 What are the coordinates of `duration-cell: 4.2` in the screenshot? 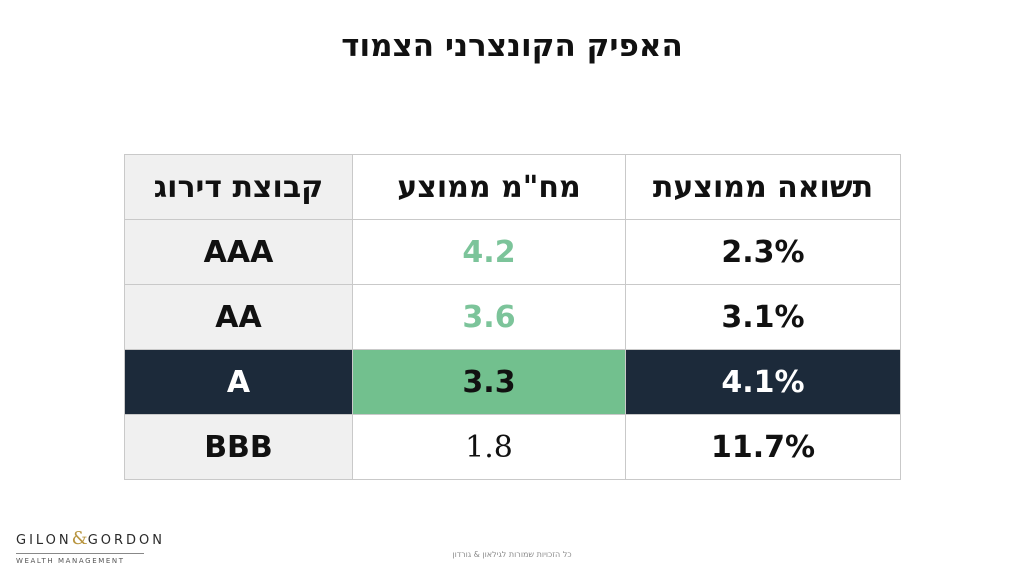 It's located at (489, 252).